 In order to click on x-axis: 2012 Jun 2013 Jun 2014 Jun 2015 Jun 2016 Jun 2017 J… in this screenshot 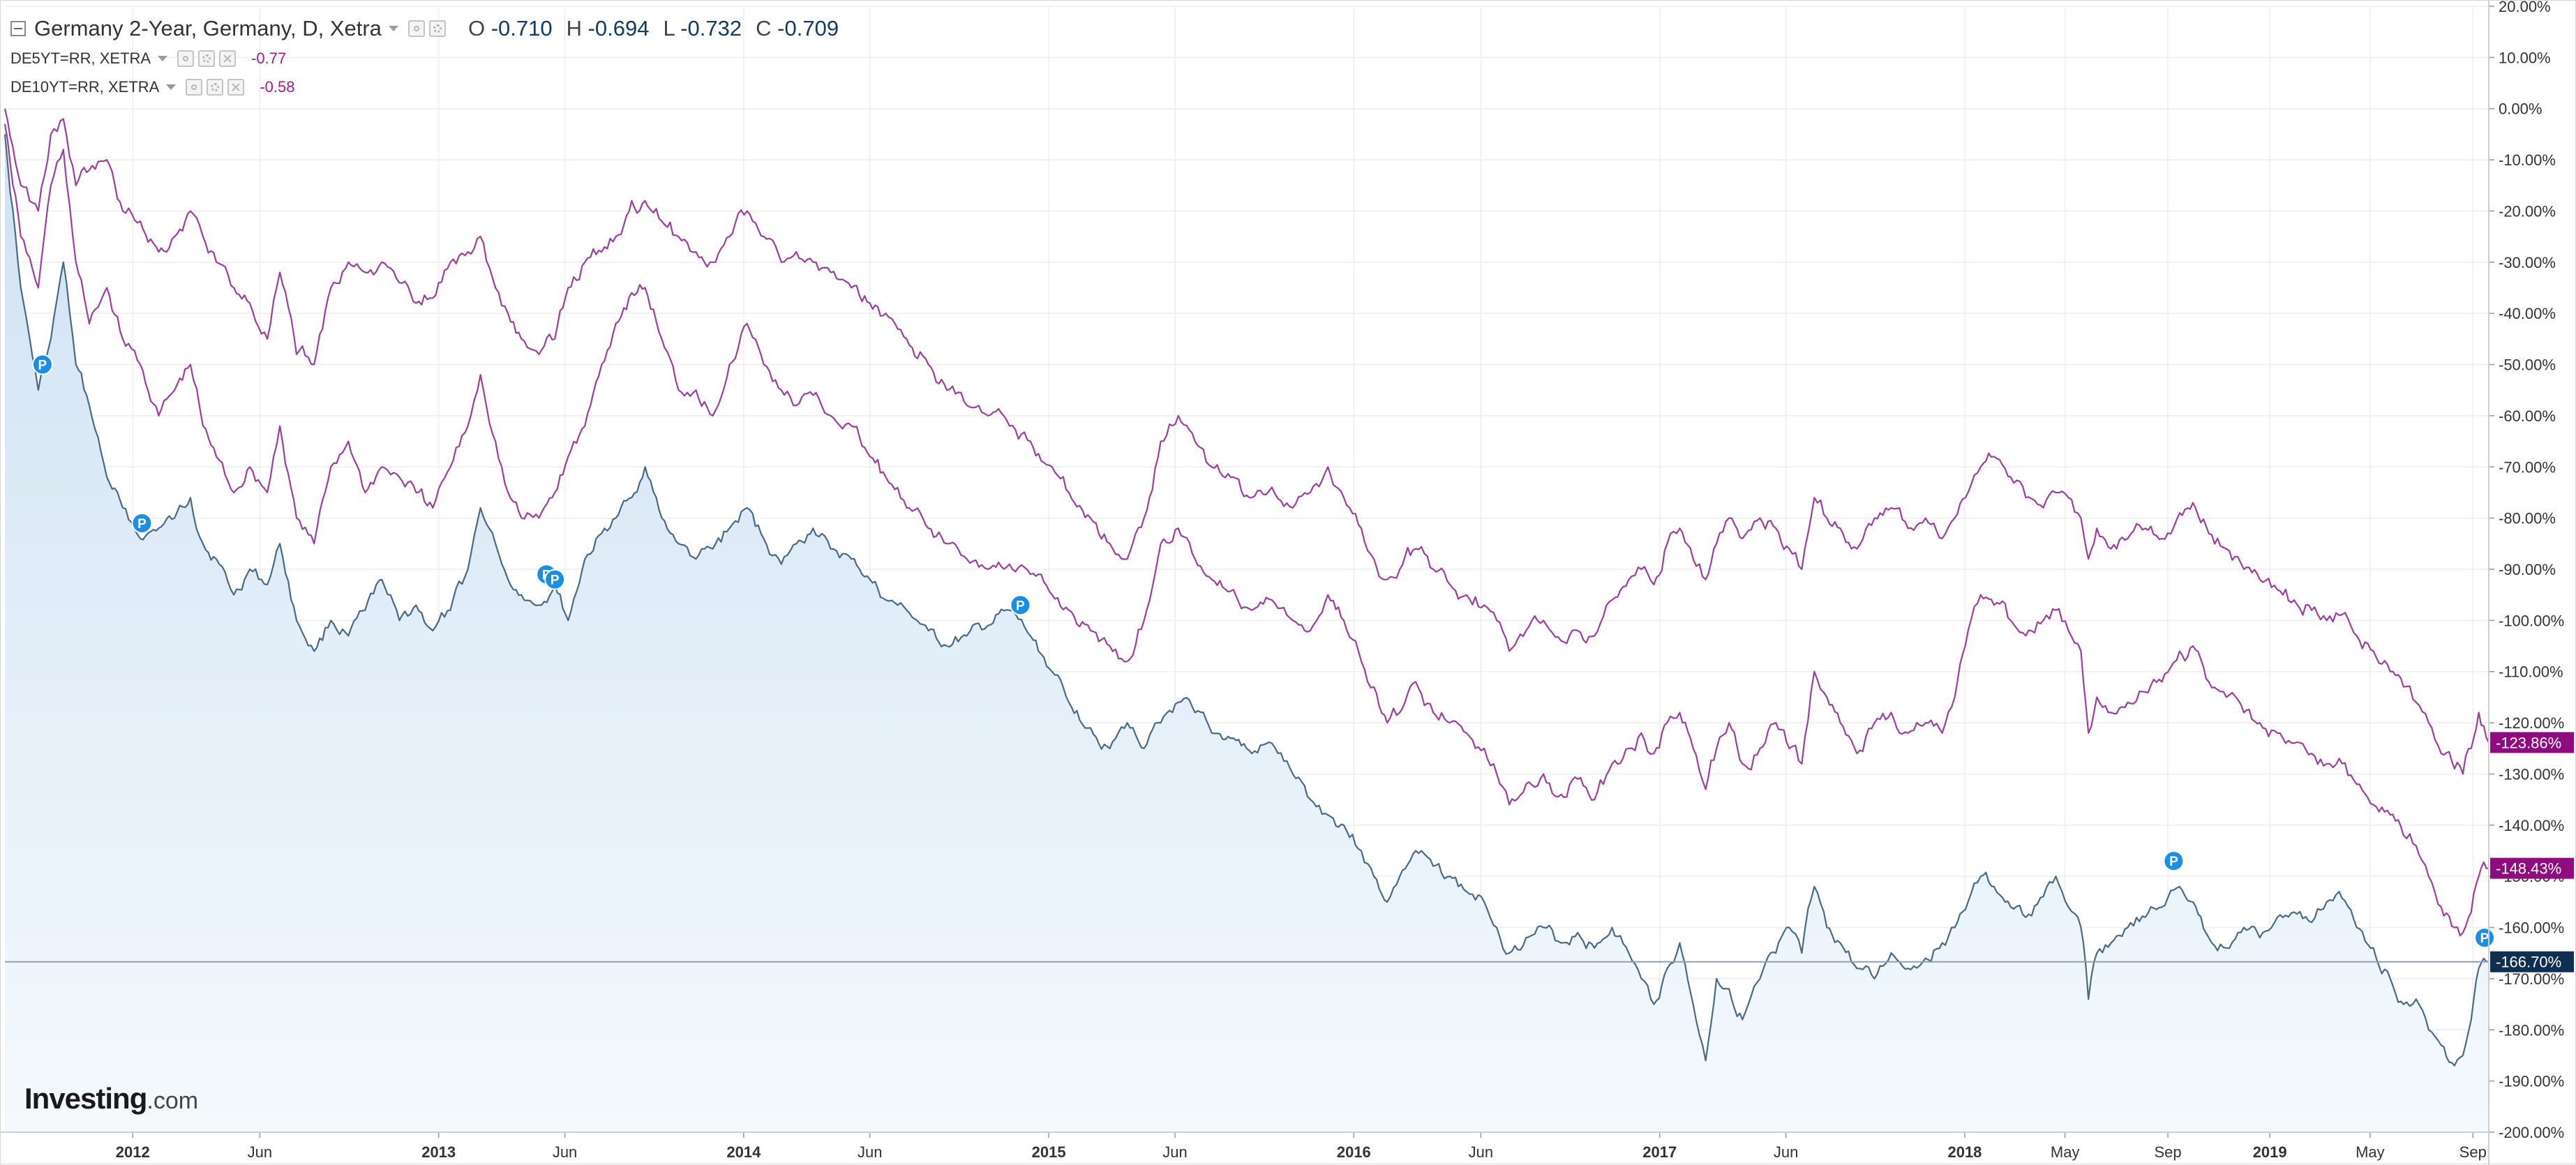, I will do `click(1245, 1146)`.